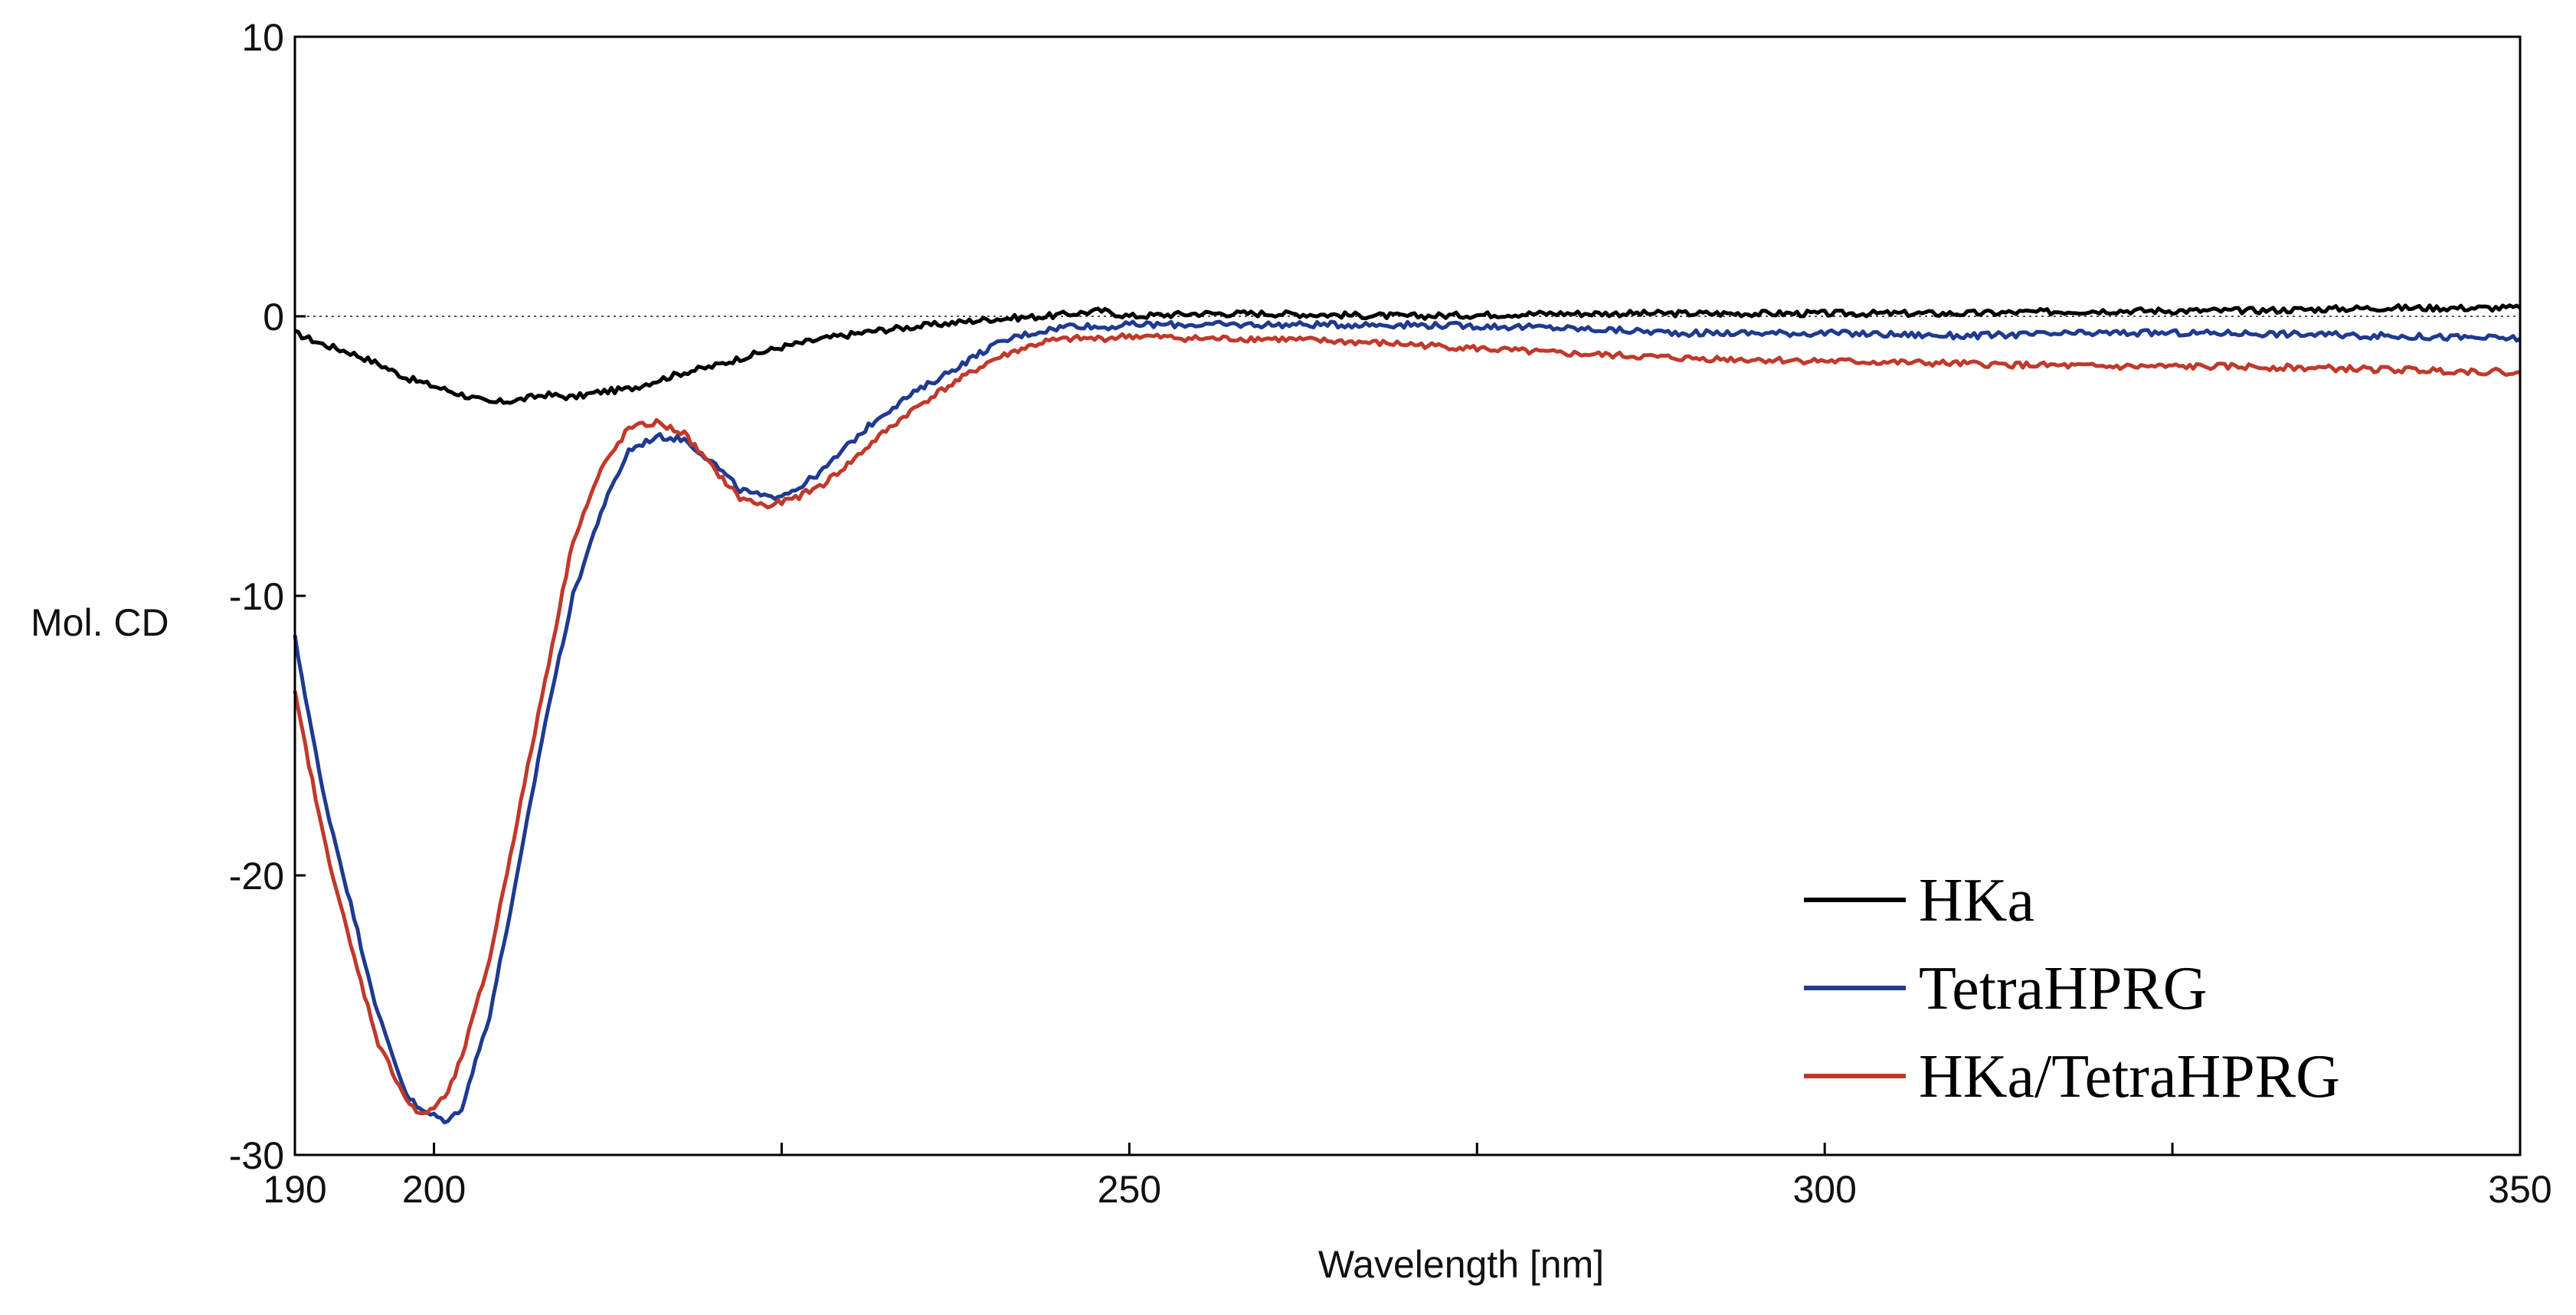 This screenshot has width=2576, height=1315. I want to click on x-tick-label: 190, so click(294, 1189).